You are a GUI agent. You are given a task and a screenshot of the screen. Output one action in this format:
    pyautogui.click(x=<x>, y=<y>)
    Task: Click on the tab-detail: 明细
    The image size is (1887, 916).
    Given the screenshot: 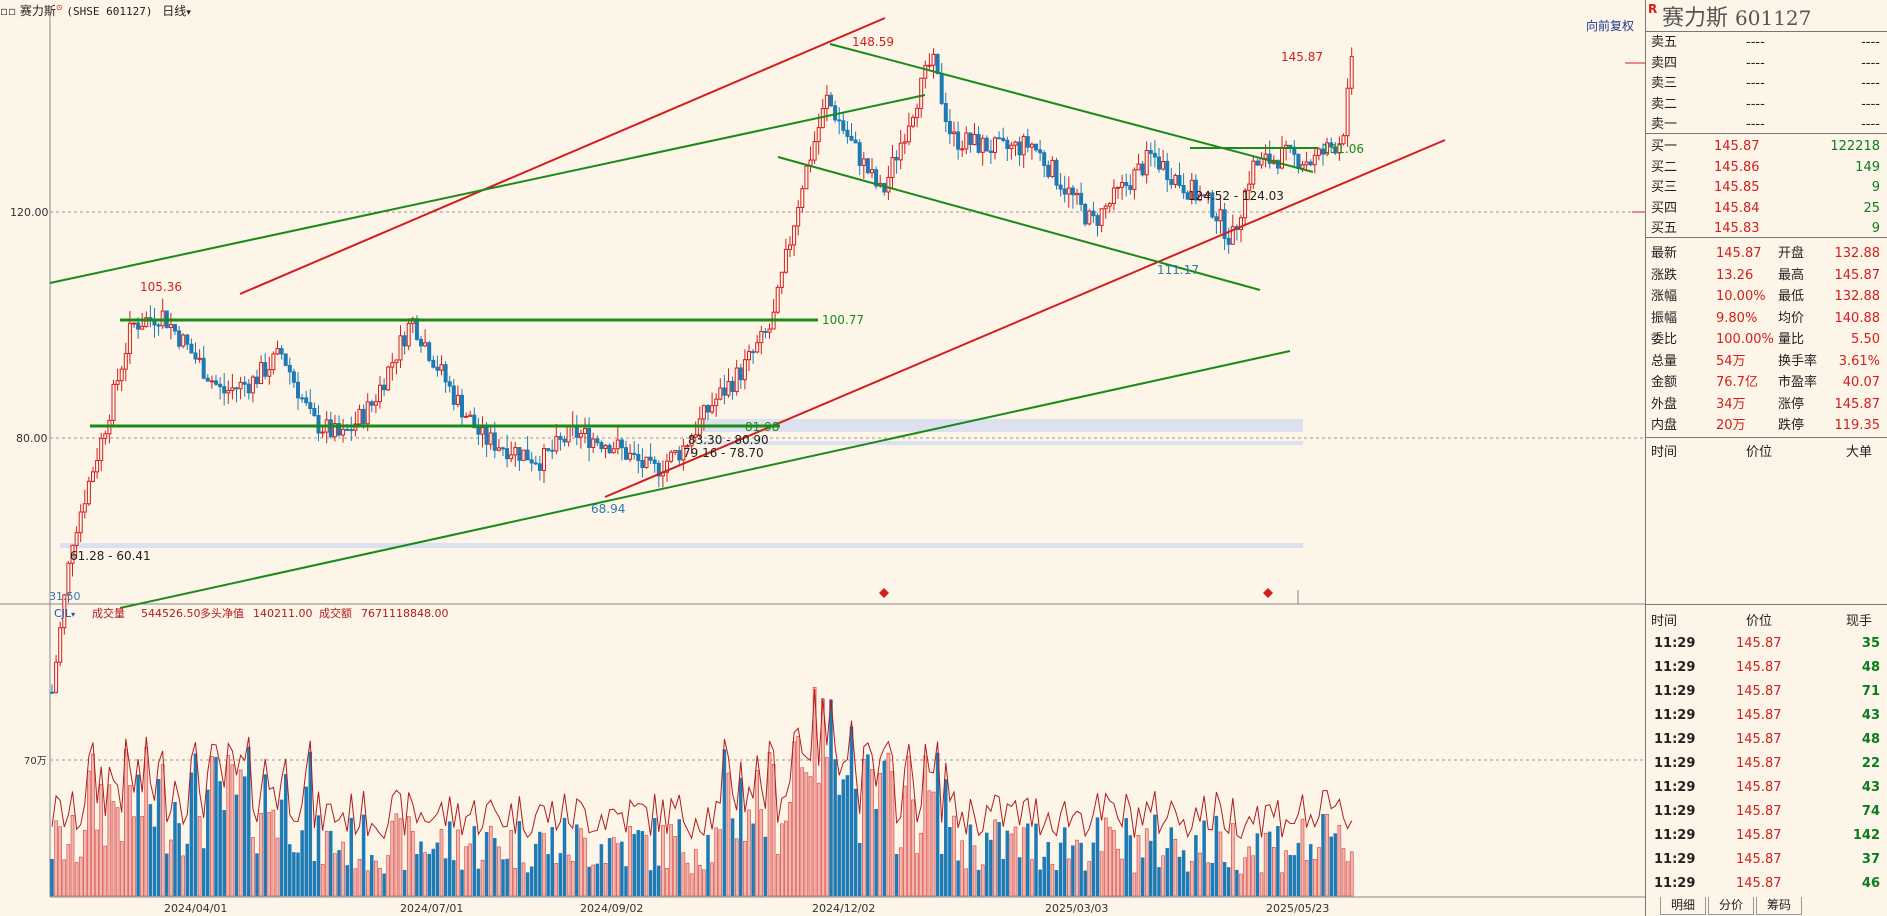 What is the action you would take?
    pyautogui.click(x=1683, y=906)
    